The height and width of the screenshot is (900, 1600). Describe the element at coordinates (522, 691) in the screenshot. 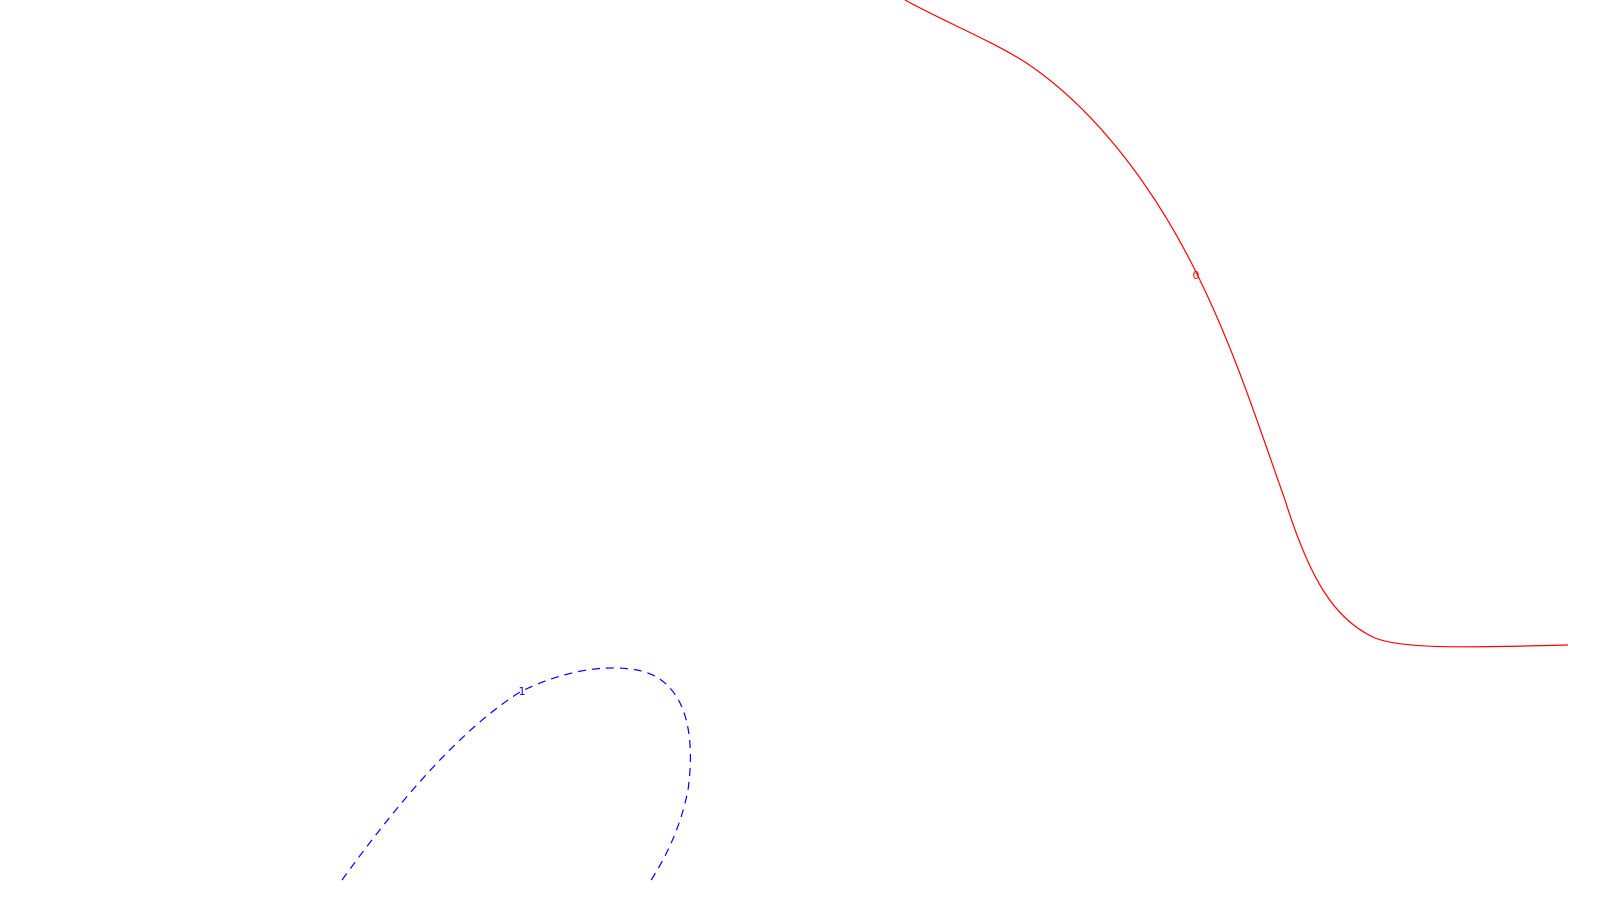

I see `contour-label-1: 1` at that location.